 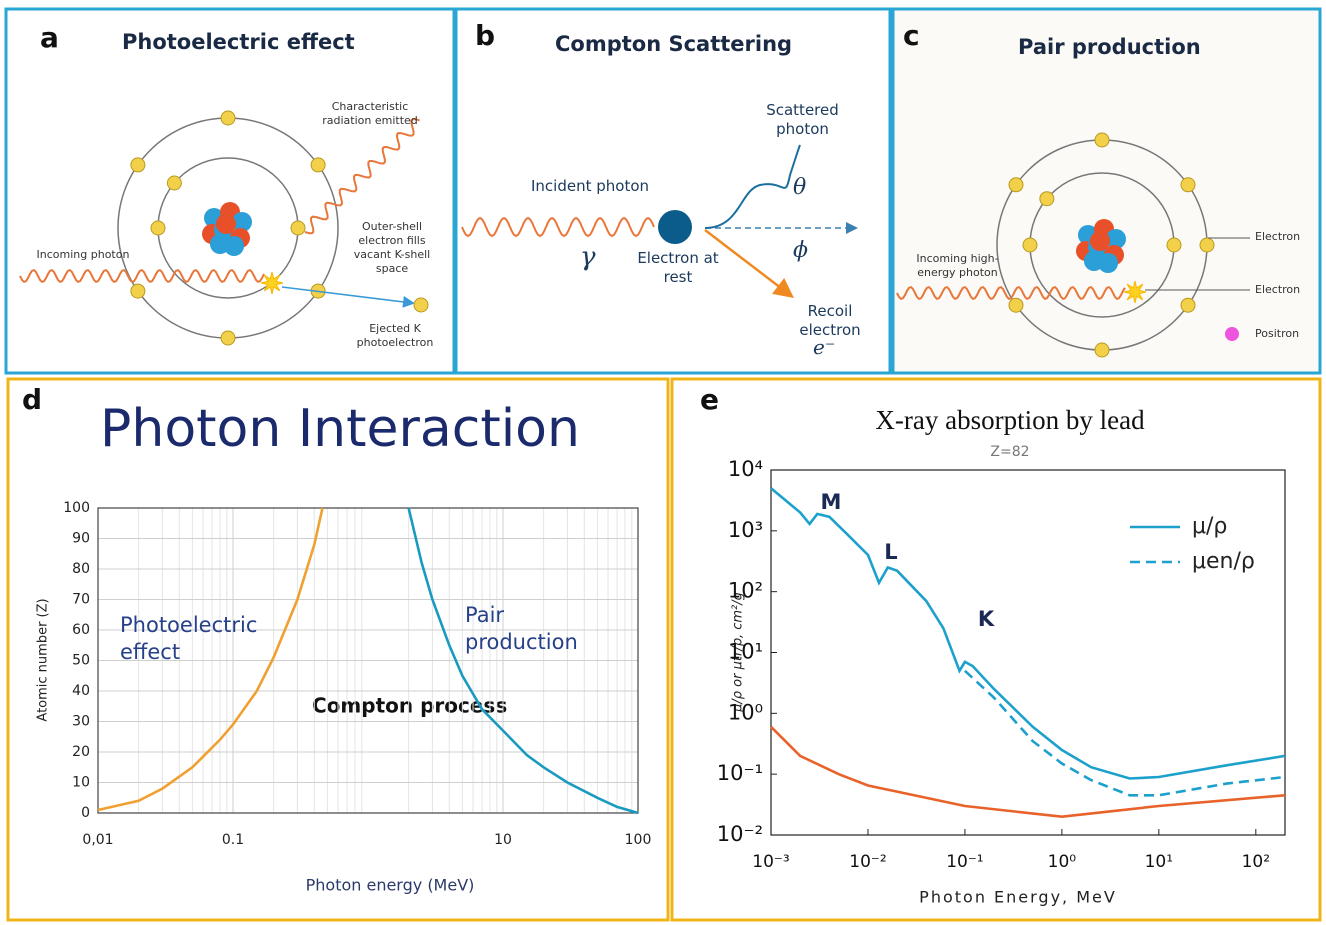 What do you see at coordinates (395, 335) in the screenshot?
I see `label: Ejected K photoelectron` at bounding box center [395, 335].